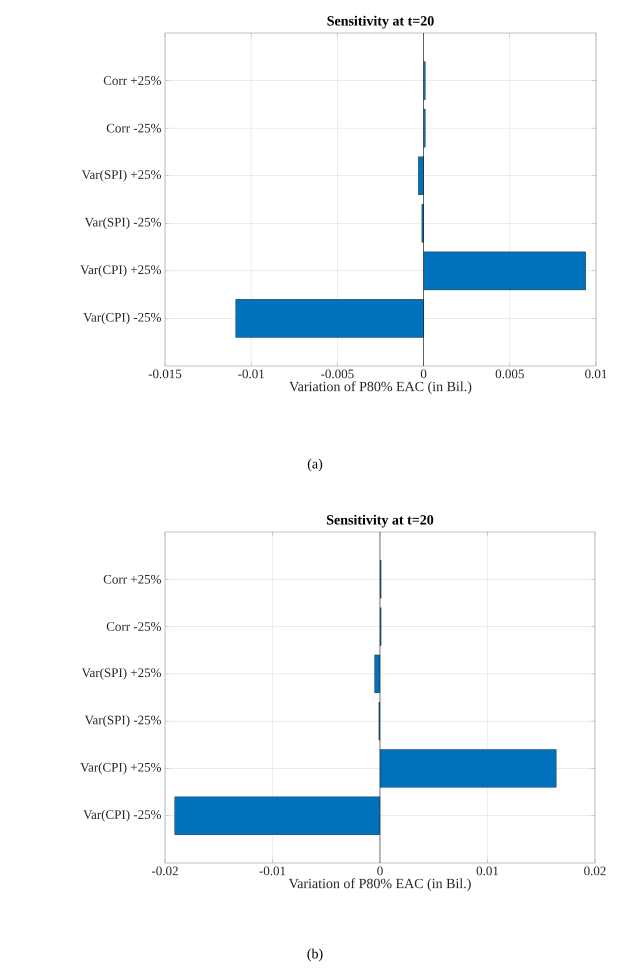 Image resolution: width=623 pixels, height=975 pixels. What do you see at coordinates (510, 374) in the screenshot?
I see `x-tick-label: 0.005` at bounding box center [510, 374].